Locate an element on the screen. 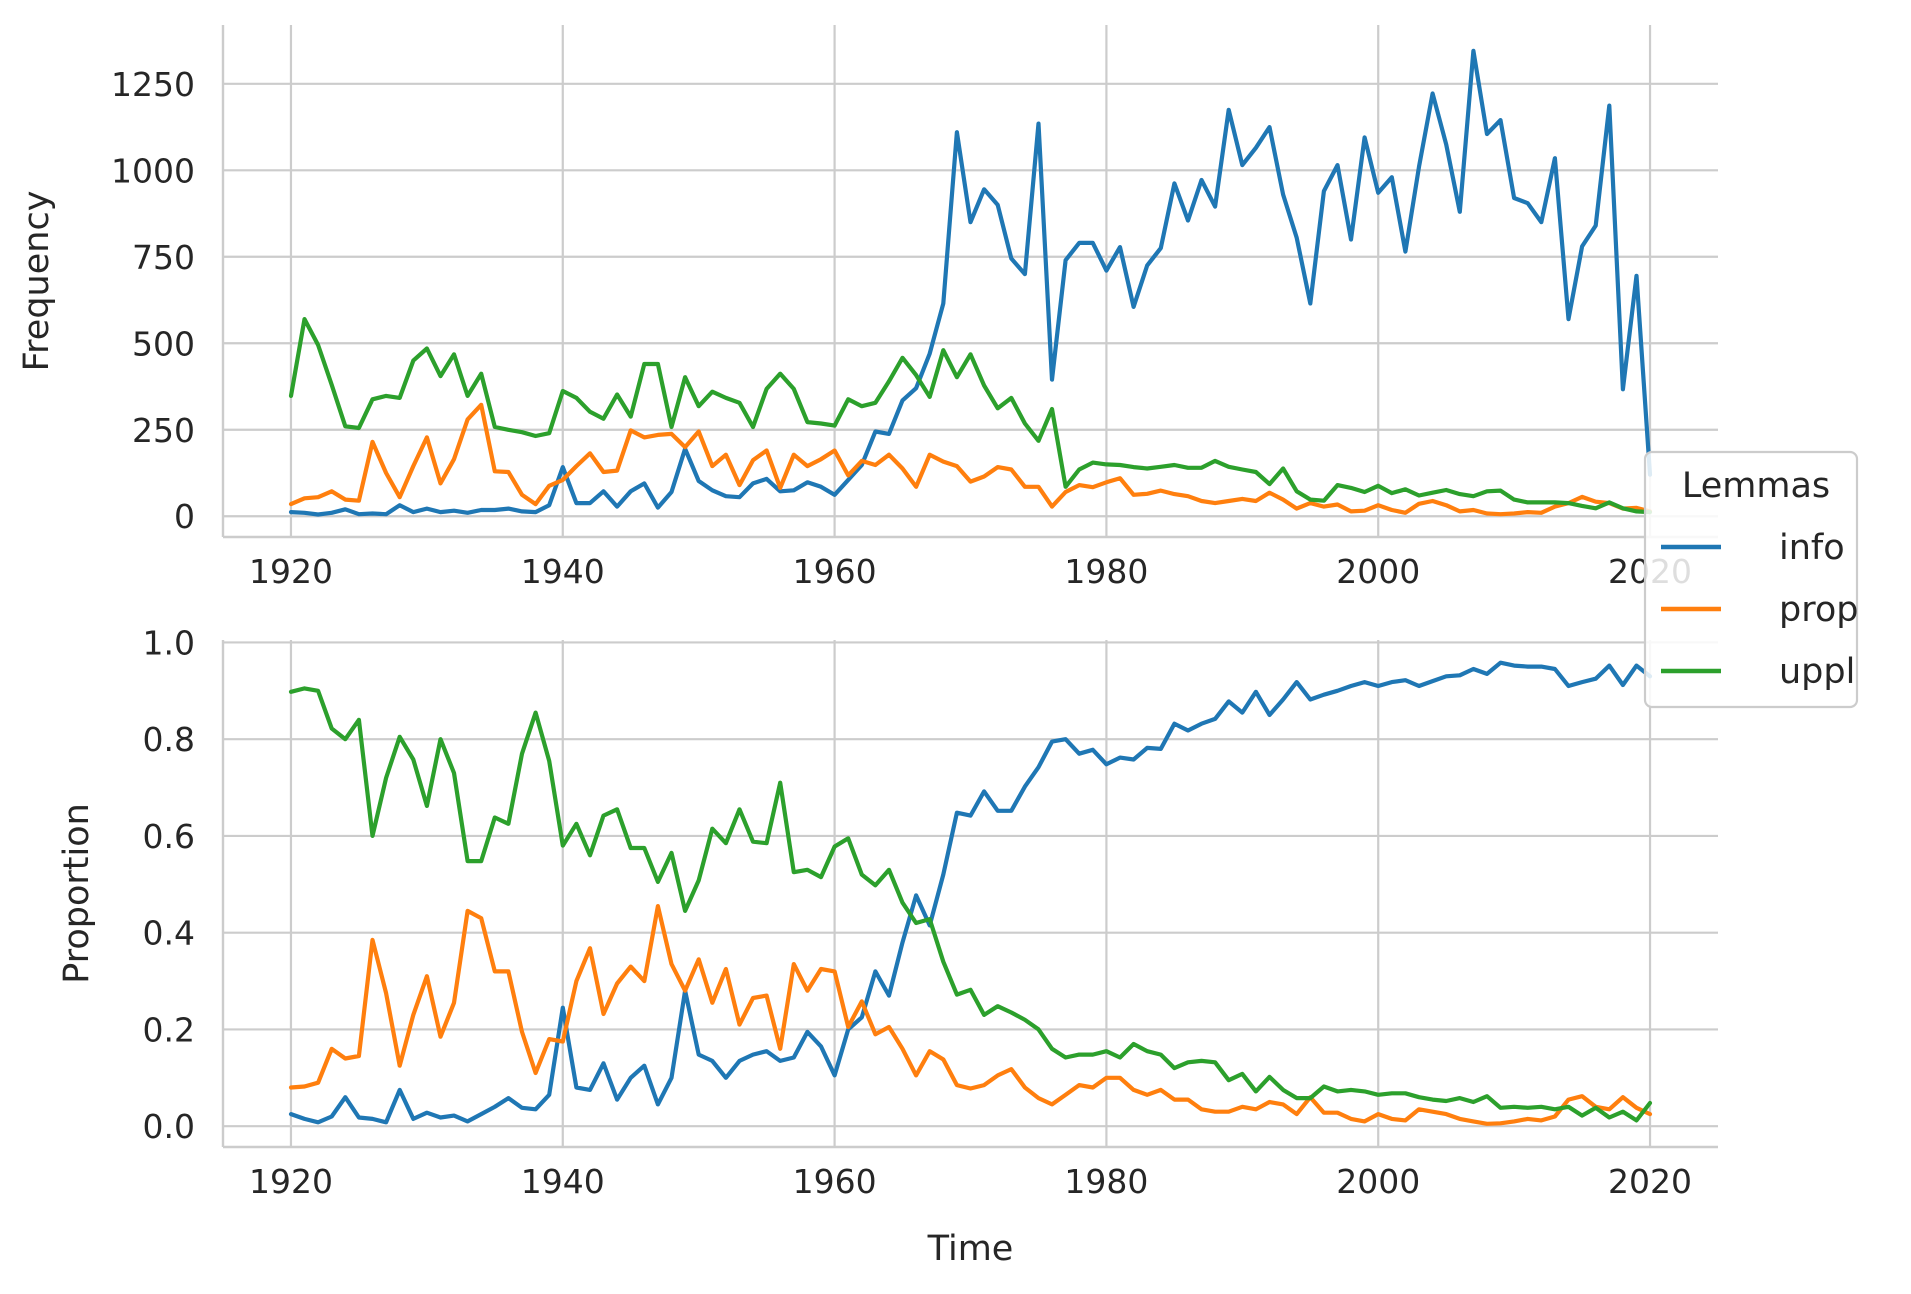 The width and height of the screenshot is (1911, 1294). y-tick-label: 250 is located at coordinates (163, 430).